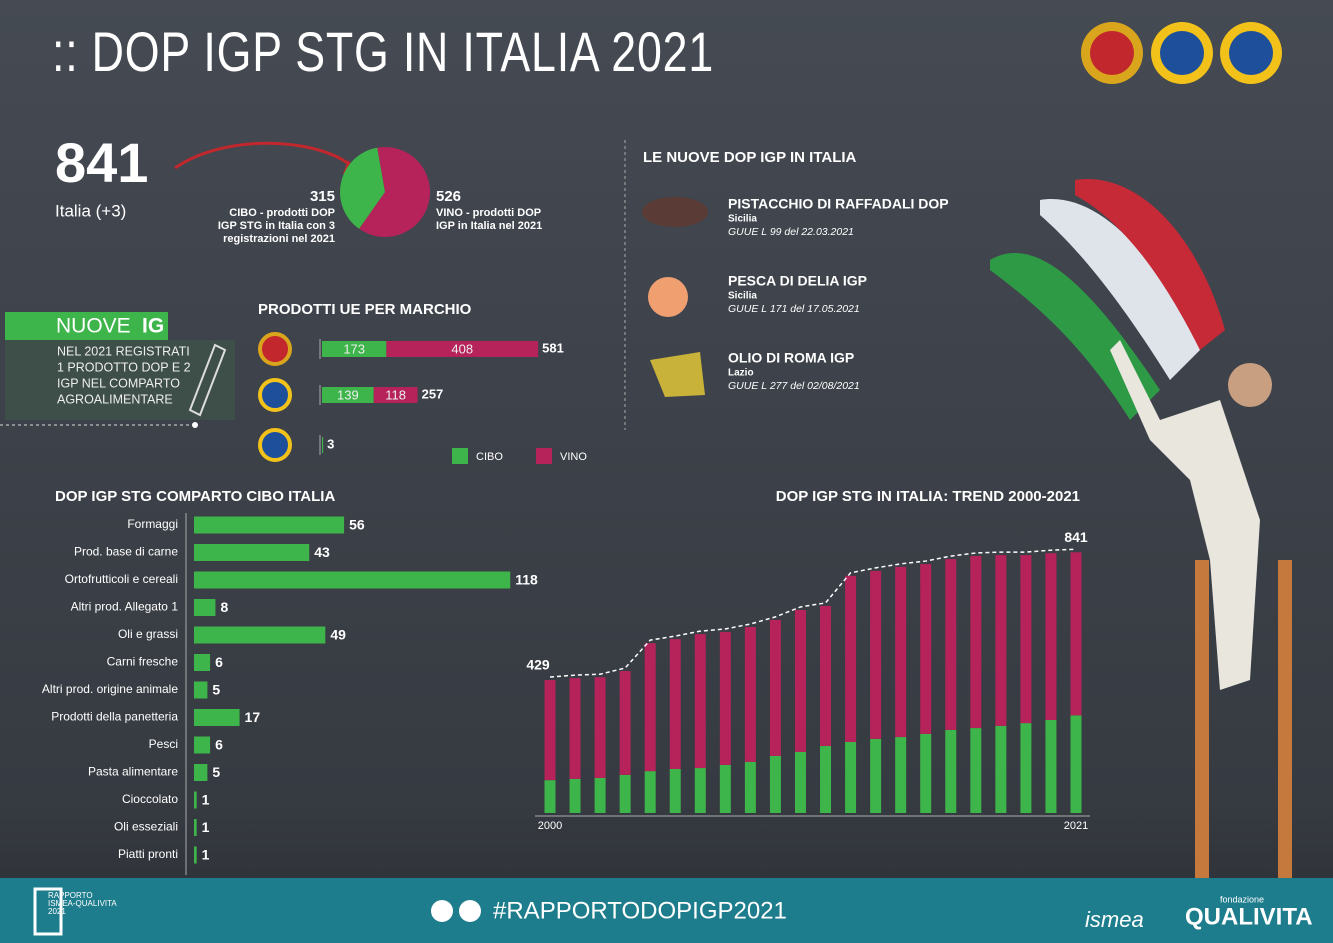 The image size is (1333, 943). I want to click on pen-icon, so click(207, 380).